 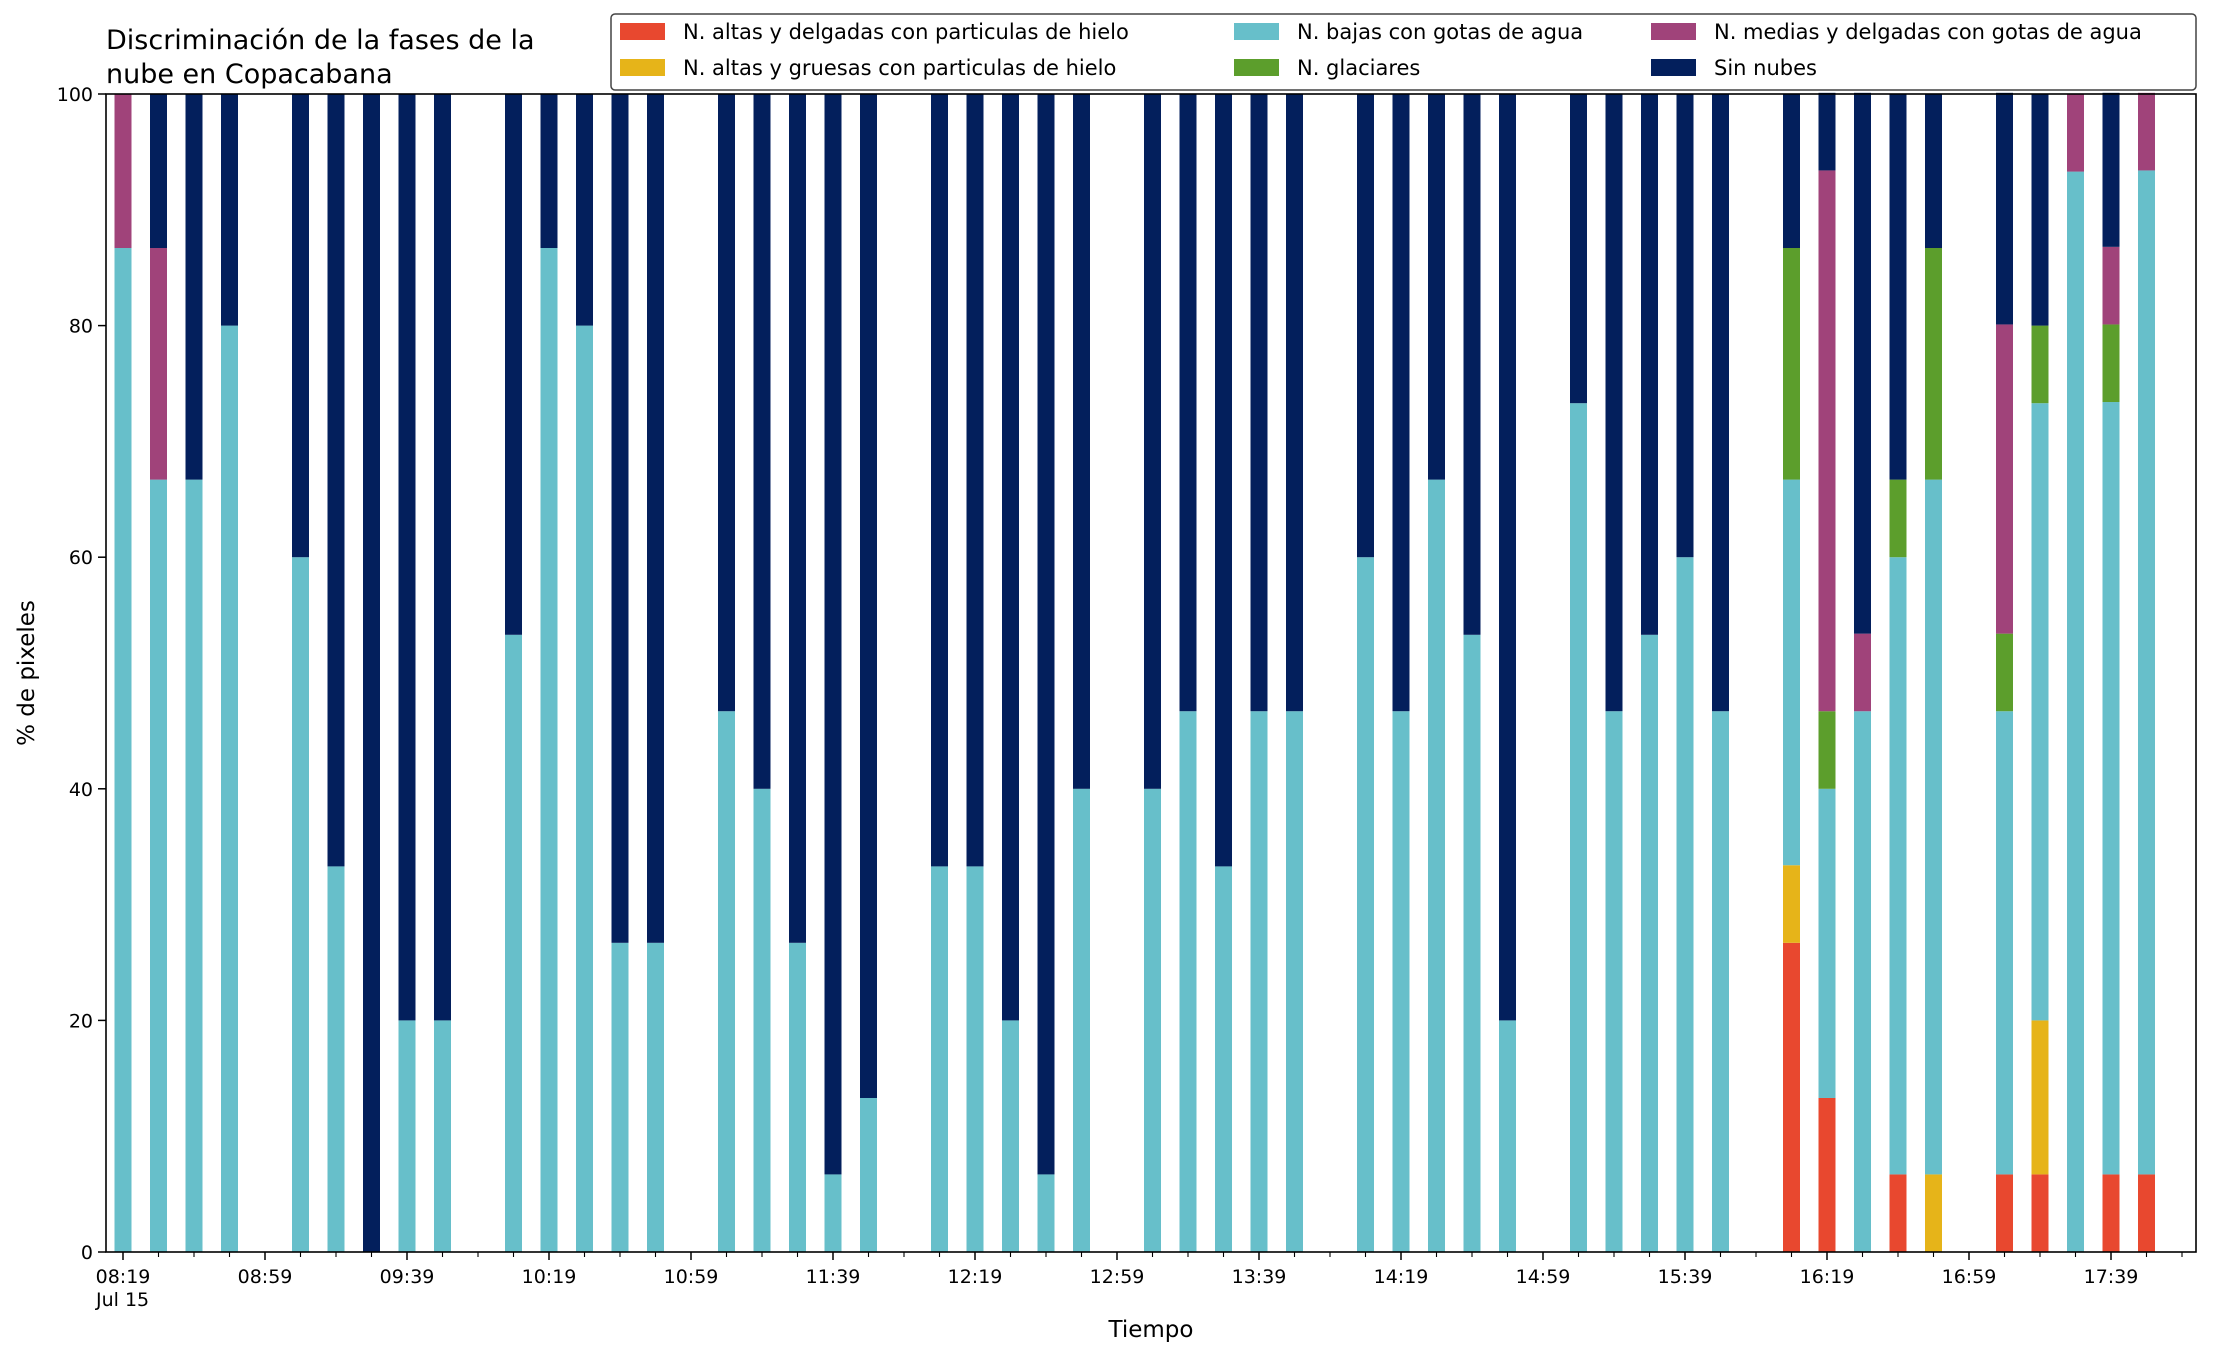 I want to click on x-tick-label: 14:59, so click(x=1543, y=1277).